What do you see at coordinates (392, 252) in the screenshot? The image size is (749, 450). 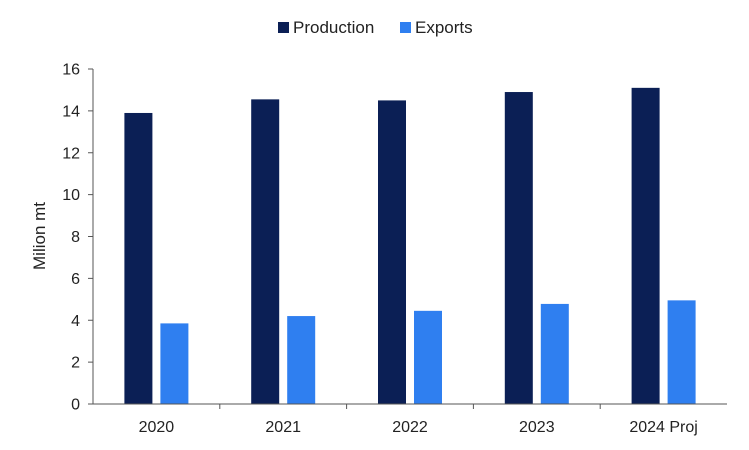 I see `bar-production-2022` at bounding box center [392, 252].